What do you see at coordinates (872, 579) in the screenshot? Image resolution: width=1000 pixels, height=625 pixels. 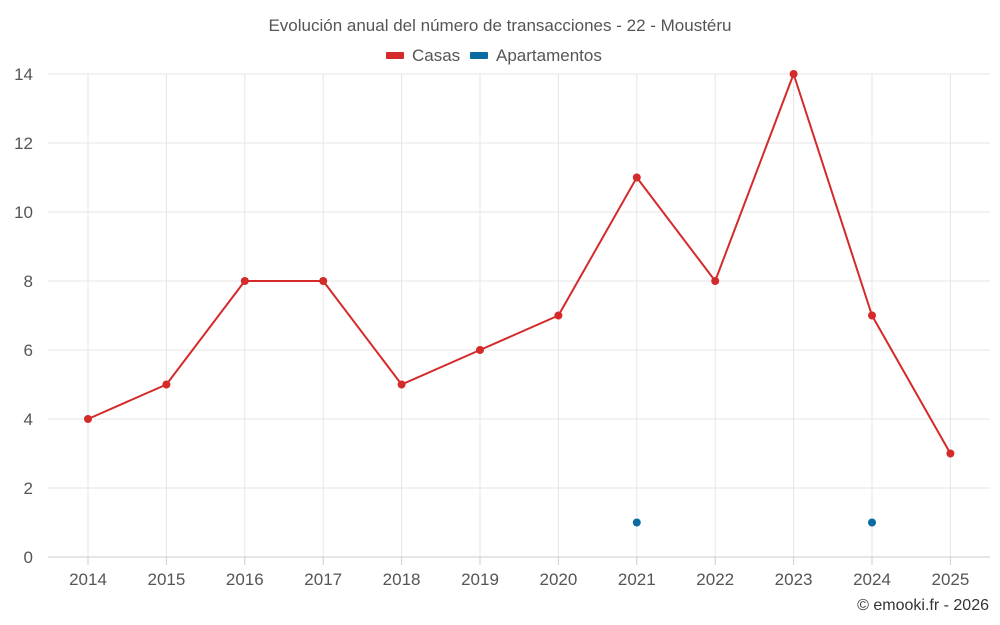 I see `x-tick-label: 2024` at bounding box center [872, 579].